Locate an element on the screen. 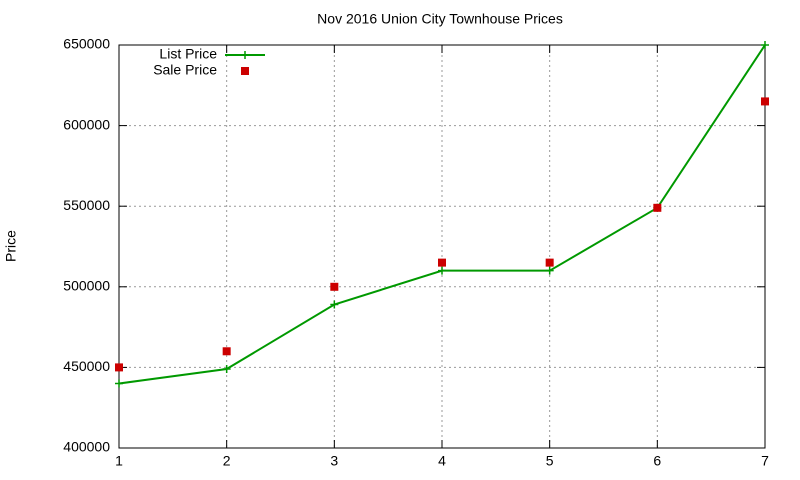 The image size is (800, 480). x-tick-label: 3 is located at coordinates (334, 461).